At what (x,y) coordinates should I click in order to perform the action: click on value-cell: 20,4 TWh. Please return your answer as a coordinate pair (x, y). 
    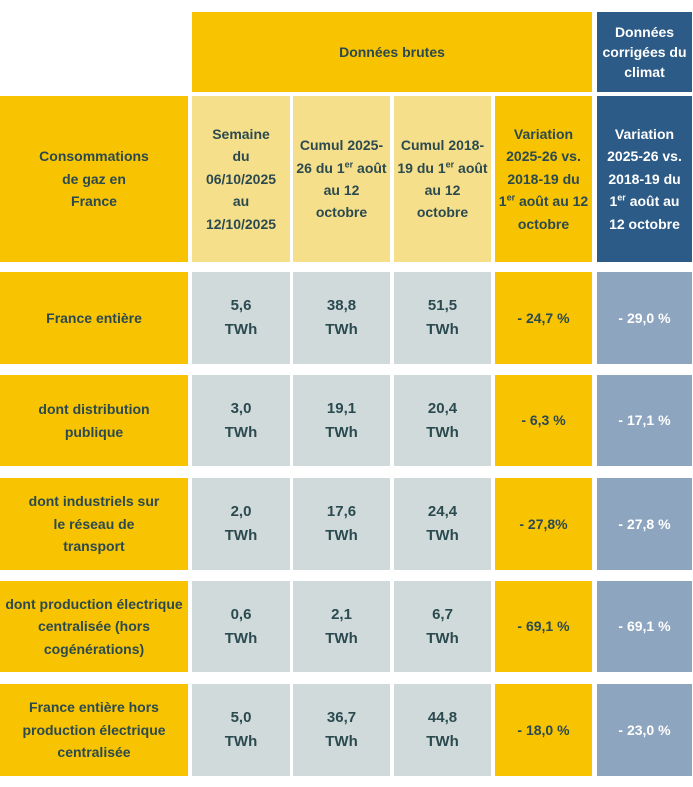
    Looking at the image, I should click on (442, 420).